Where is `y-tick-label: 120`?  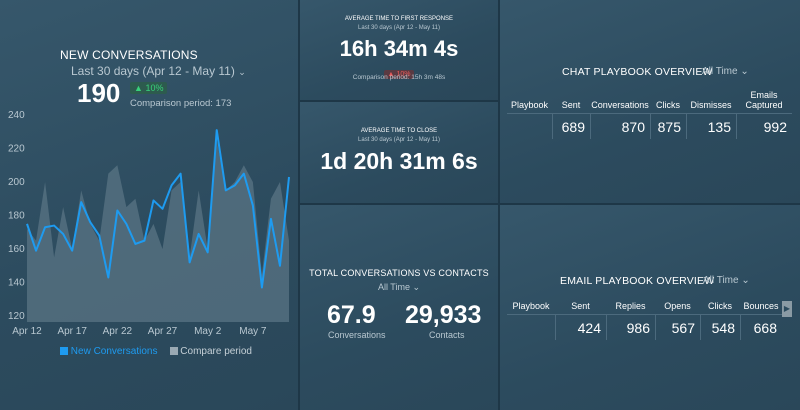 y-tick-label: 120 is located at coordinates (16, 316).